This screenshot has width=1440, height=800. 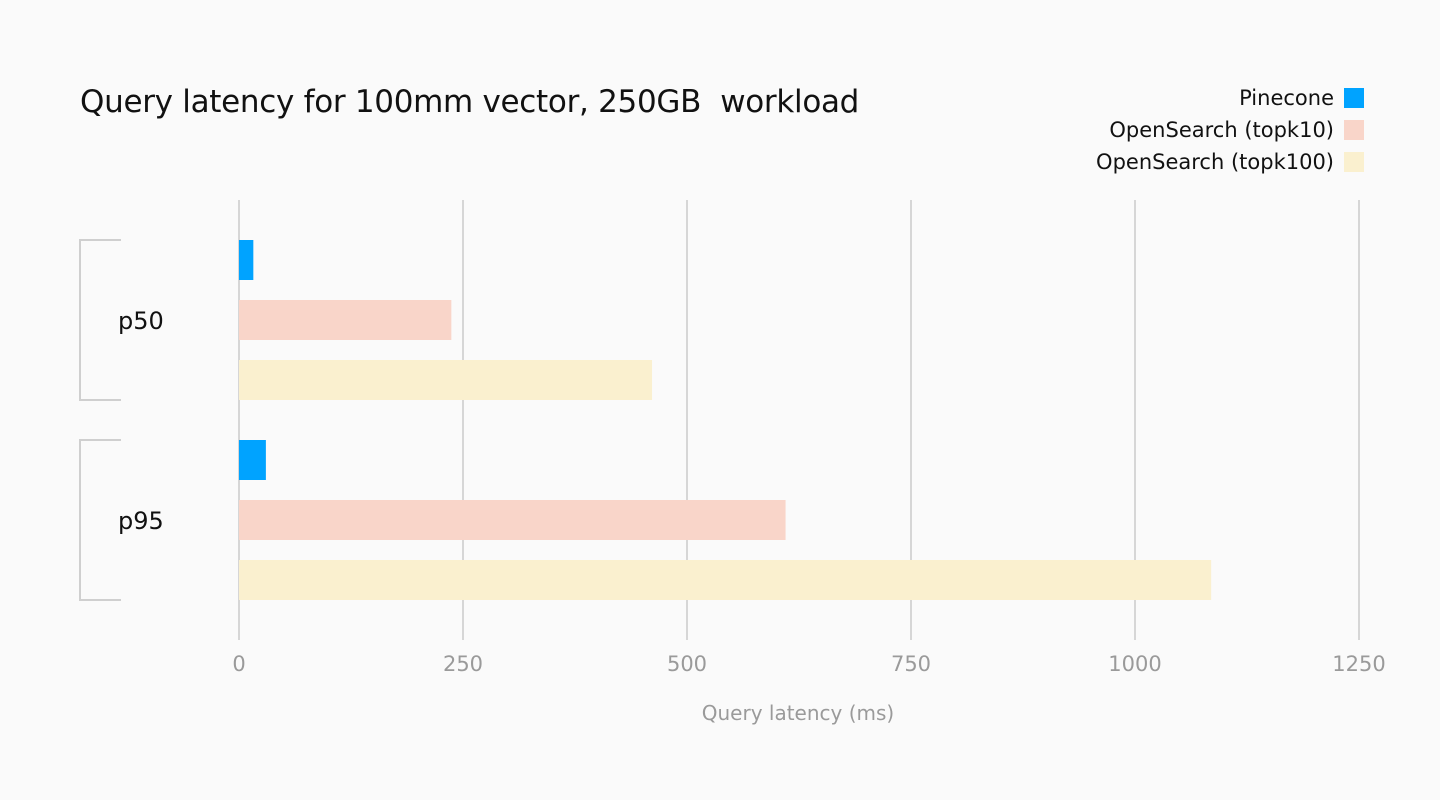 I want to click on category-label-p95: p95, so click(x=141, y=521).